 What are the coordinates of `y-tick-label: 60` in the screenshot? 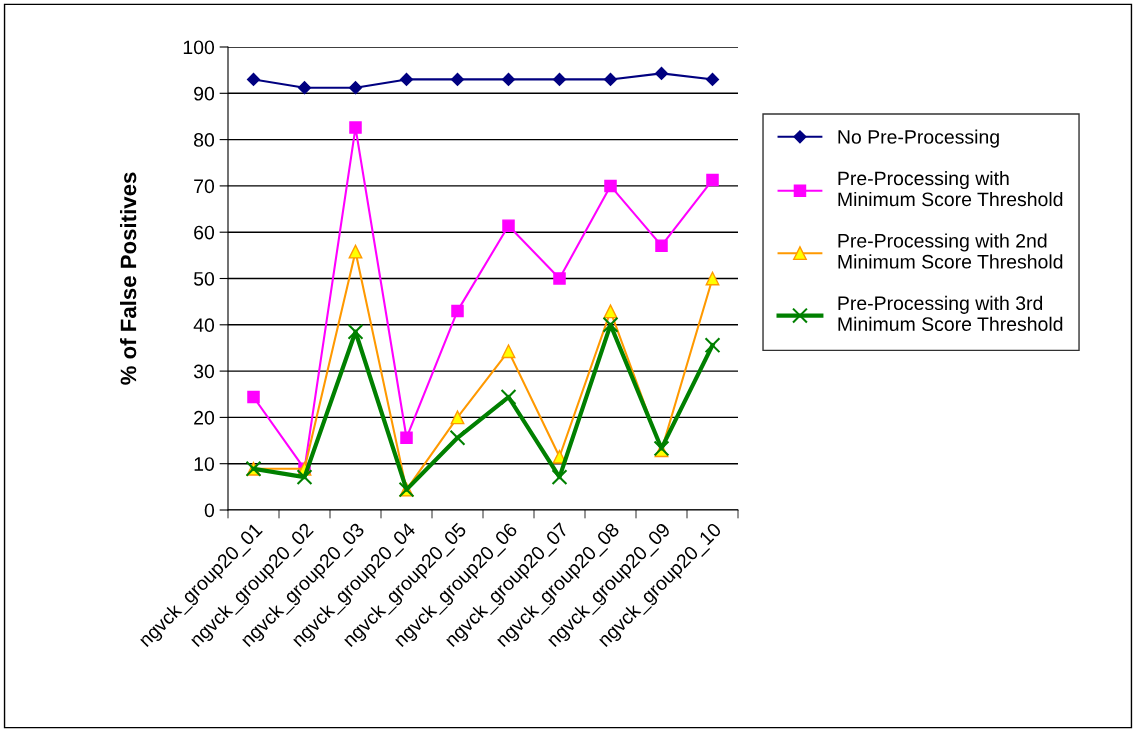 It's located at (204, 232).